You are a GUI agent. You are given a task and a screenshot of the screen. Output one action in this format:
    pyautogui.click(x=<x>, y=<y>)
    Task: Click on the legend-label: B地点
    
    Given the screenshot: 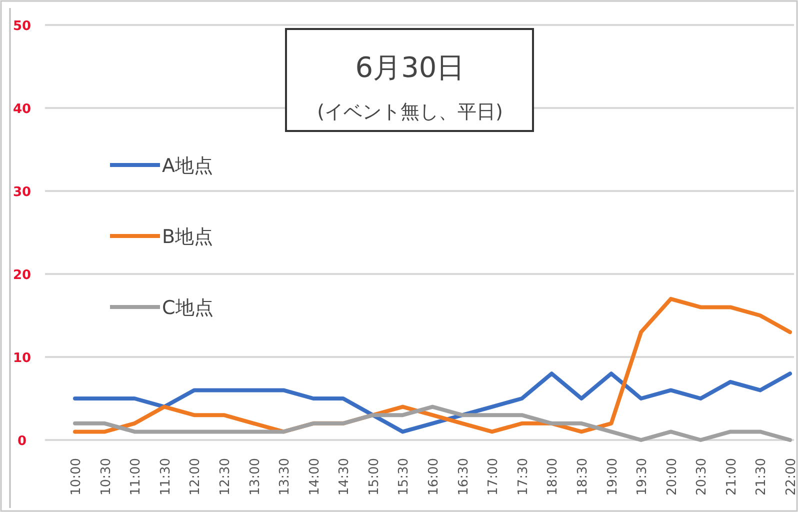 What is the action you would take?
    pyautogui.click(x=188, y=237)
    